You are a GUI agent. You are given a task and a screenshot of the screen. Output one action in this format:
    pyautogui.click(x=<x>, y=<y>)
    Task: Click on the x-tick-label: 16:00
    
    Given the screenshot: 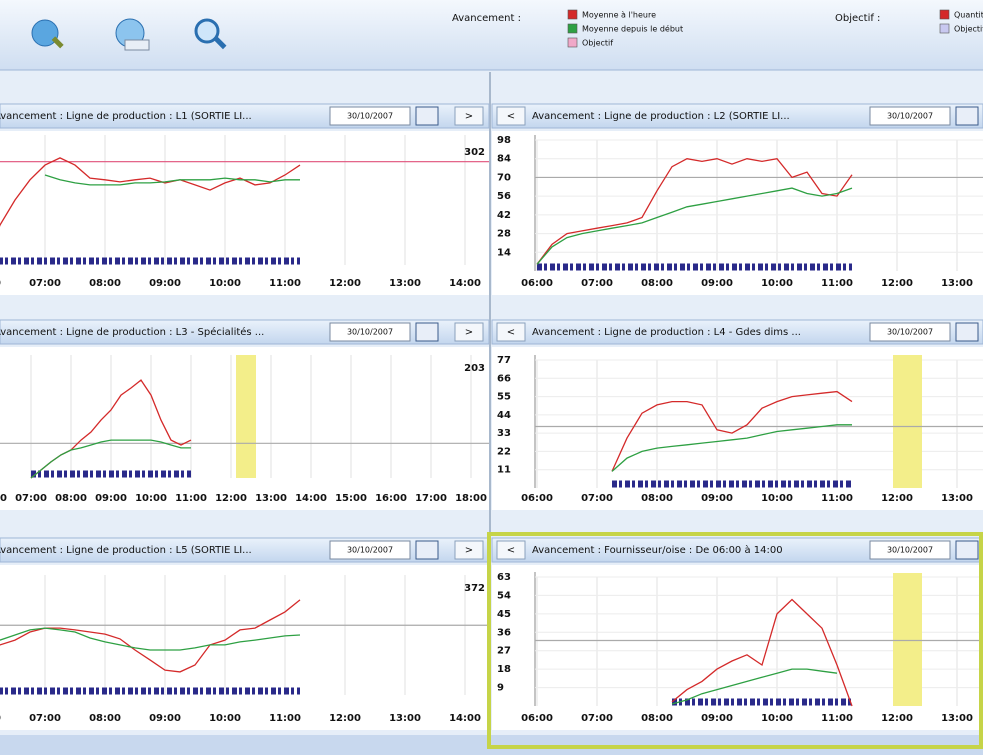 What is the action you would take?
    pyautogui.click(x=391, y=498)
    